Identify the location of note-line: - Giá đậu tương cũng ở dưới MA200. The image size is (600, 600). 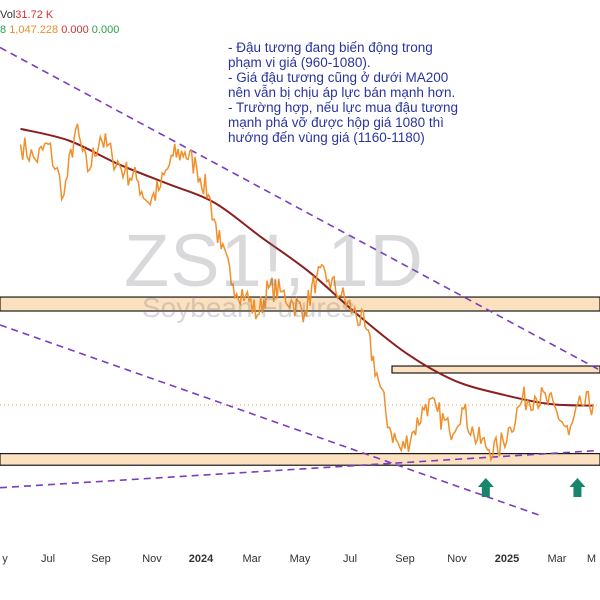
(338, 77).